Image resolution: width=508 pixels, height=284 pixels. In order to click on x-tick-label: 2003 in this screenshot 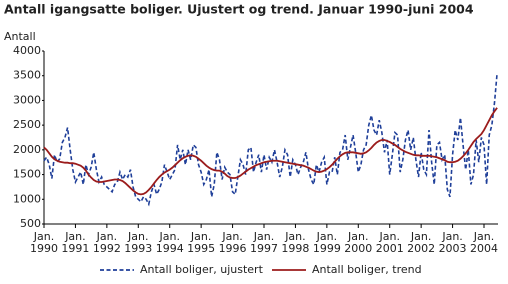, I will do `click(453, 248)`.